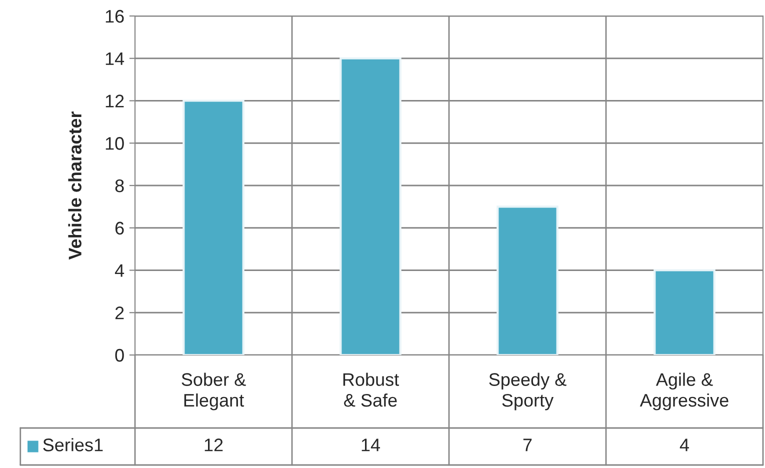 This screenshot has height=468, width=765. Describe the element at coordinates (527, 391) in the screenshot. I see `x-tick-label: Speedy & Sporty` at that location.